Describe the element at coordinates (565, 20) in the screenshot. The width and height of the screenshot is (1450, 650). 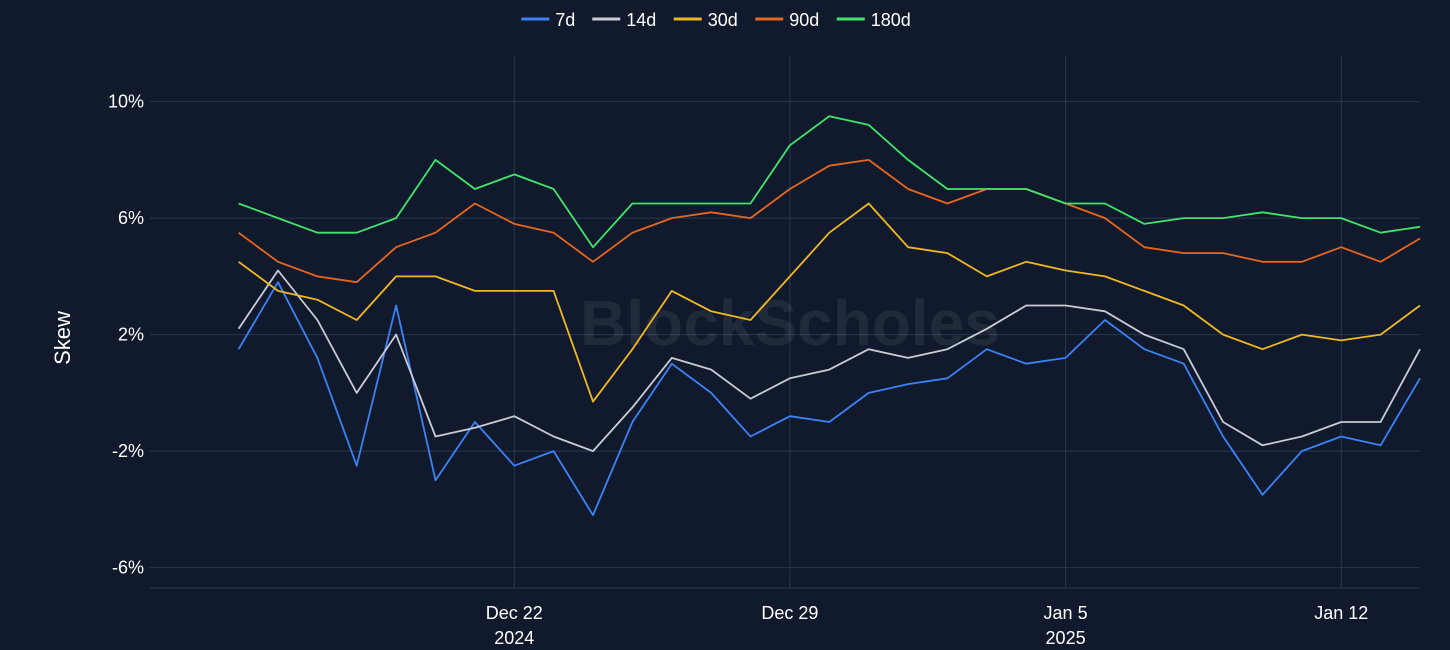
I see `legend-label-7d: 7d` at that location.